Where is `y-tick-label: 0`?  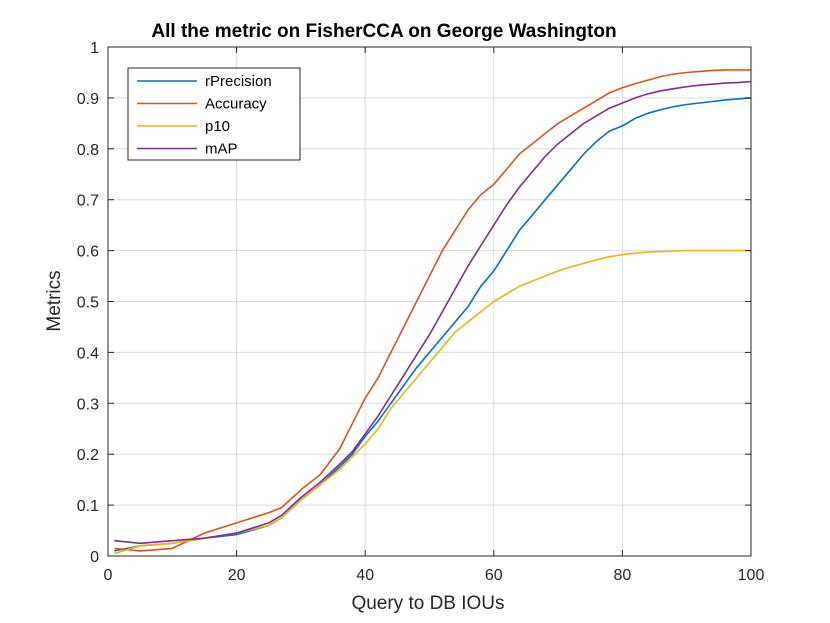 y-tick-label: 0 is located at coordinates (94, 557).